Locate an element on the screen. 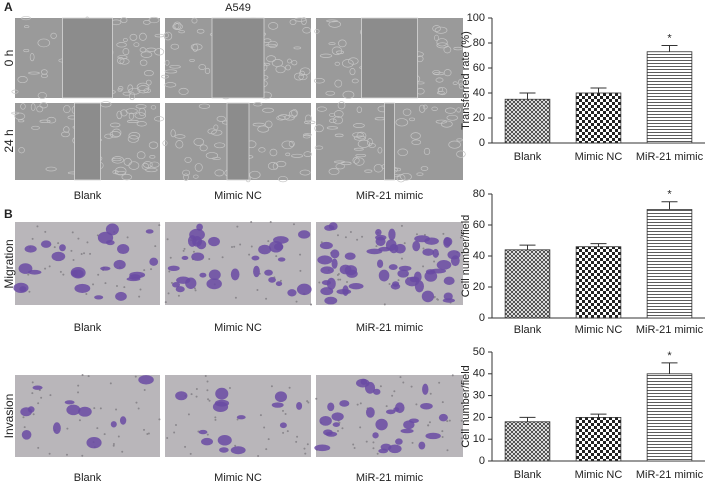 The image size is (709, 492). bar is located at coordinates (598, 439).